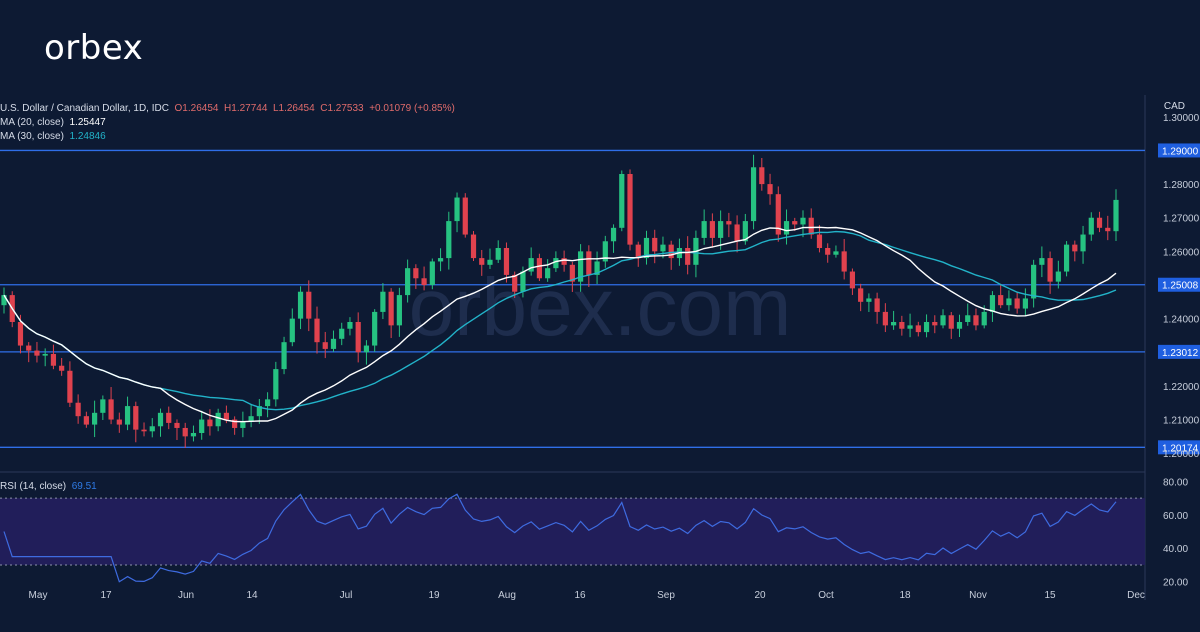 This screenshot has width=1200, height=632. Describe the element at coordinates (1175, 549) in the screenshot. I see `rsi-tick-label: 40.00` at that location.